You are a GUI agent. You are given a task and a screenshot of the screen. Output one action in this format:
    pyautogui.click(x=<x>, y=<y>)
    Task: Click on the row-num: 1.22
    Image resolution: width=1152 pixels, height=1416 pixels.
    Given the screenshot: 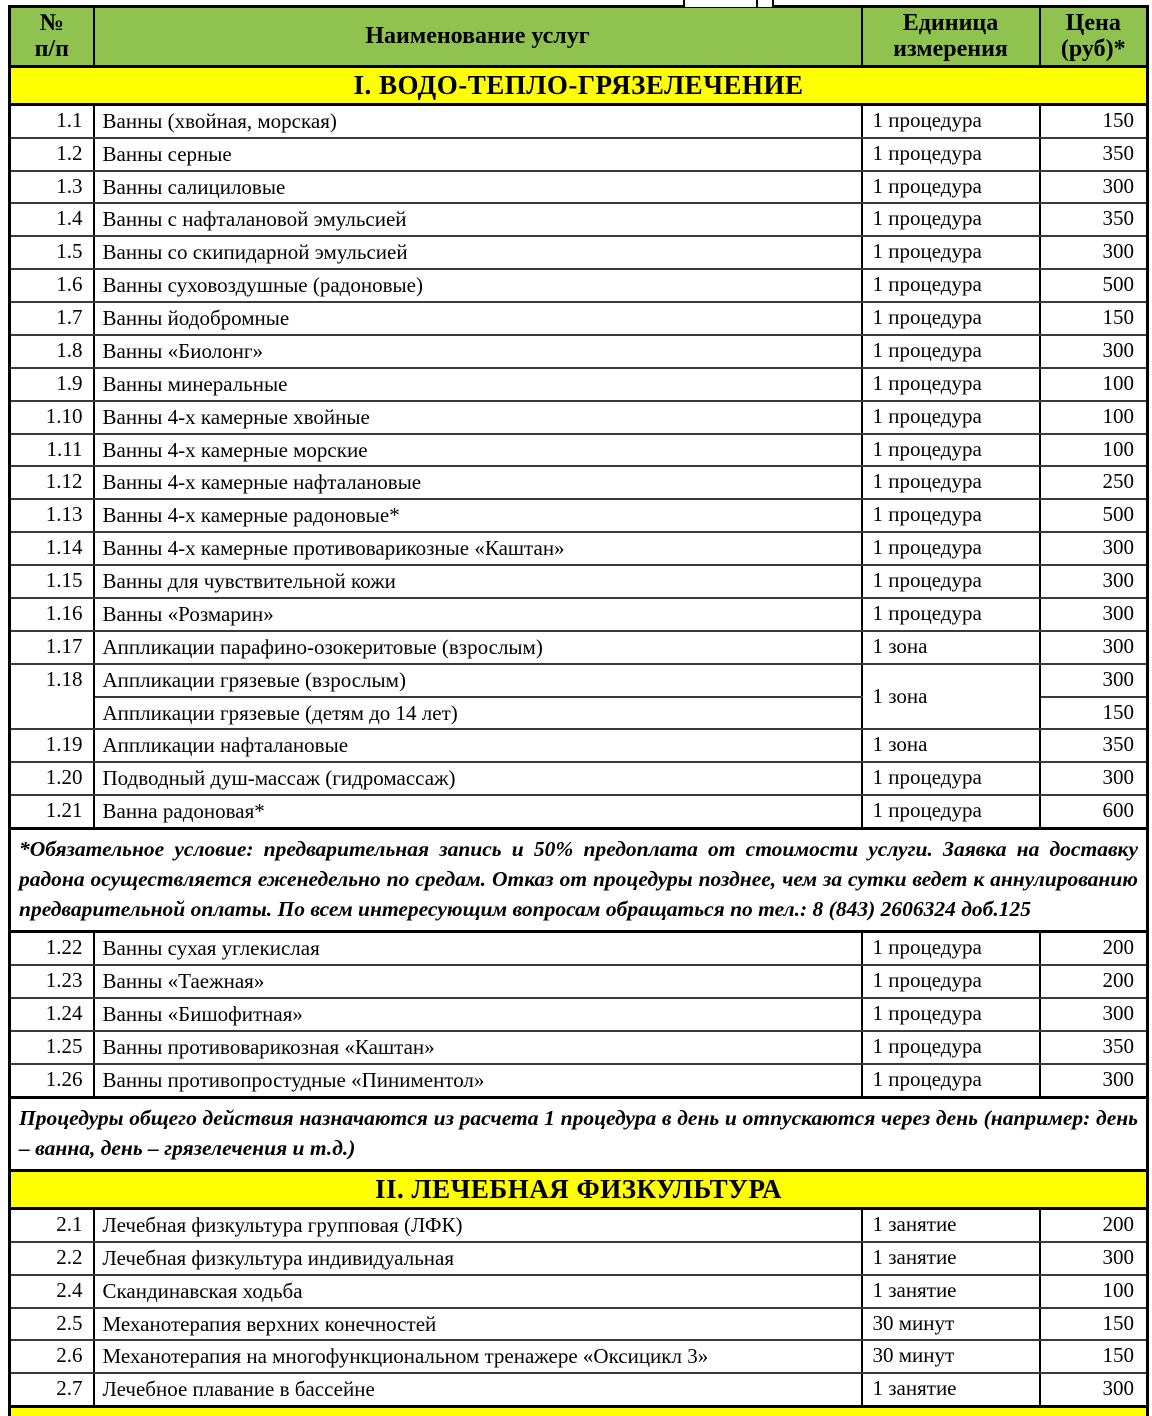 What is the action you would take?
    pyautogui.click(x=51, y=948)
    